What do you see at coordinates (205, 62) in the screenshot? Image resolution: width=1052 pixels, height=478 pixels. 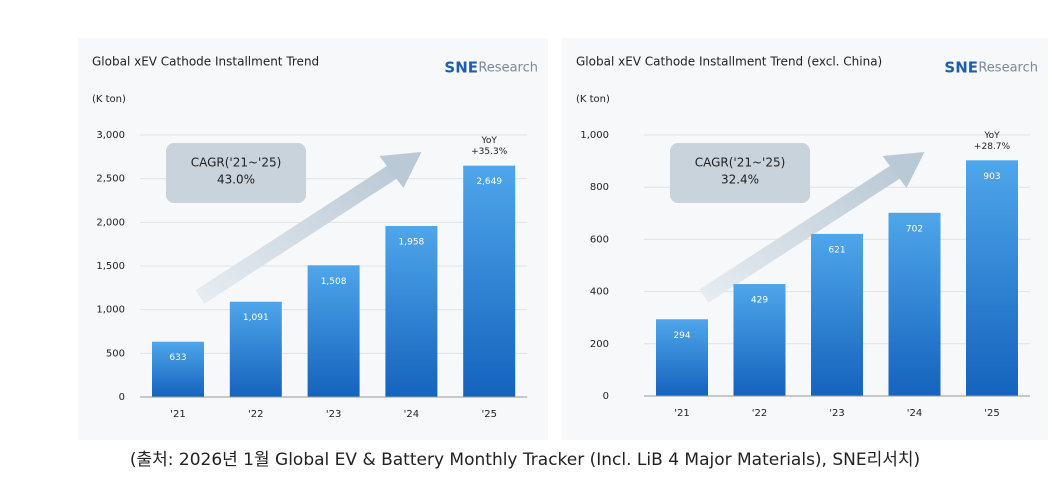 I see `chart-title: Global xEV Cathode Installment Trend` at bounding box center [205, 62].